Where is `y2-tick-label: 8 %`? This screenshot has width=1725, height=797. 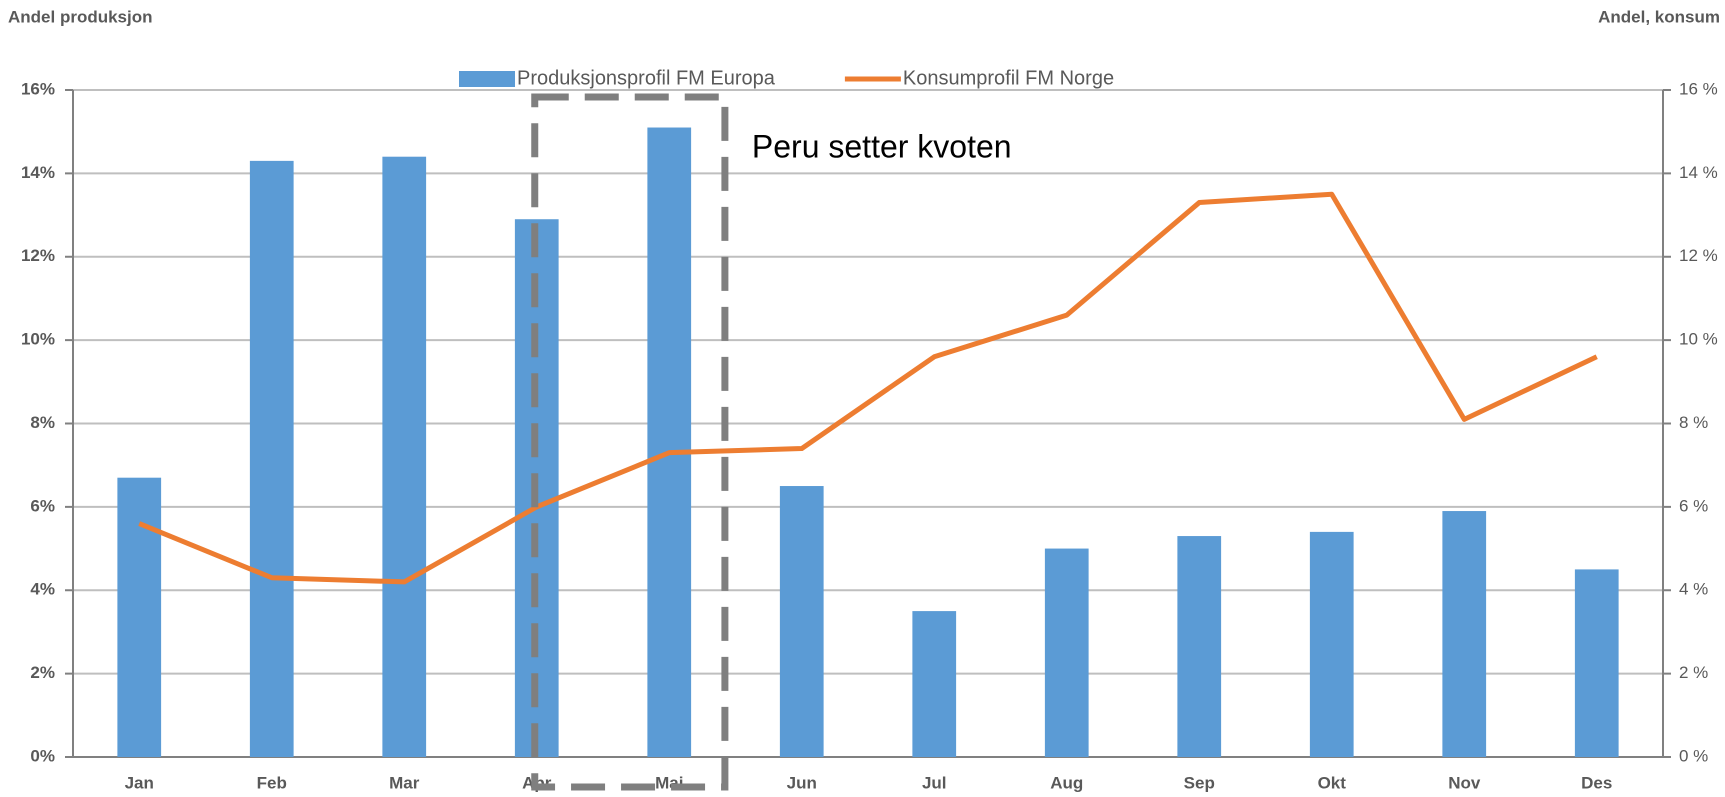
y2-tick-label: 8 % is located at coordinates (1693, 422).